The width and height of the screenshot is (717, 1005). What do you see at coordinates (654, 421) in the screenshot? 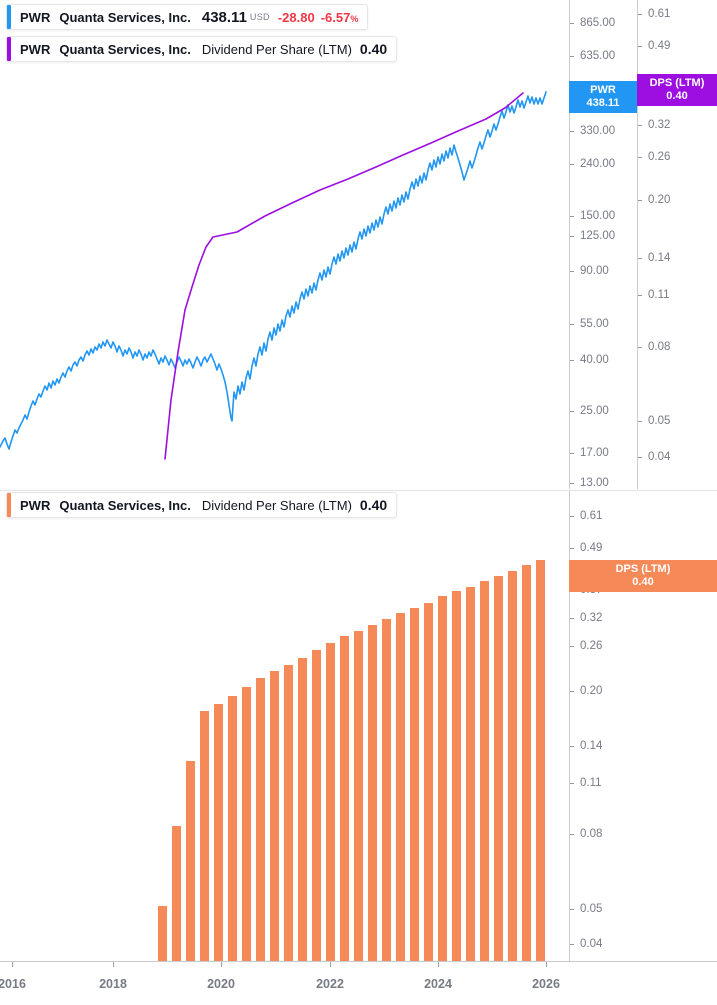
I see `dps-tick: 0.05` at bounding box center [654, 421].